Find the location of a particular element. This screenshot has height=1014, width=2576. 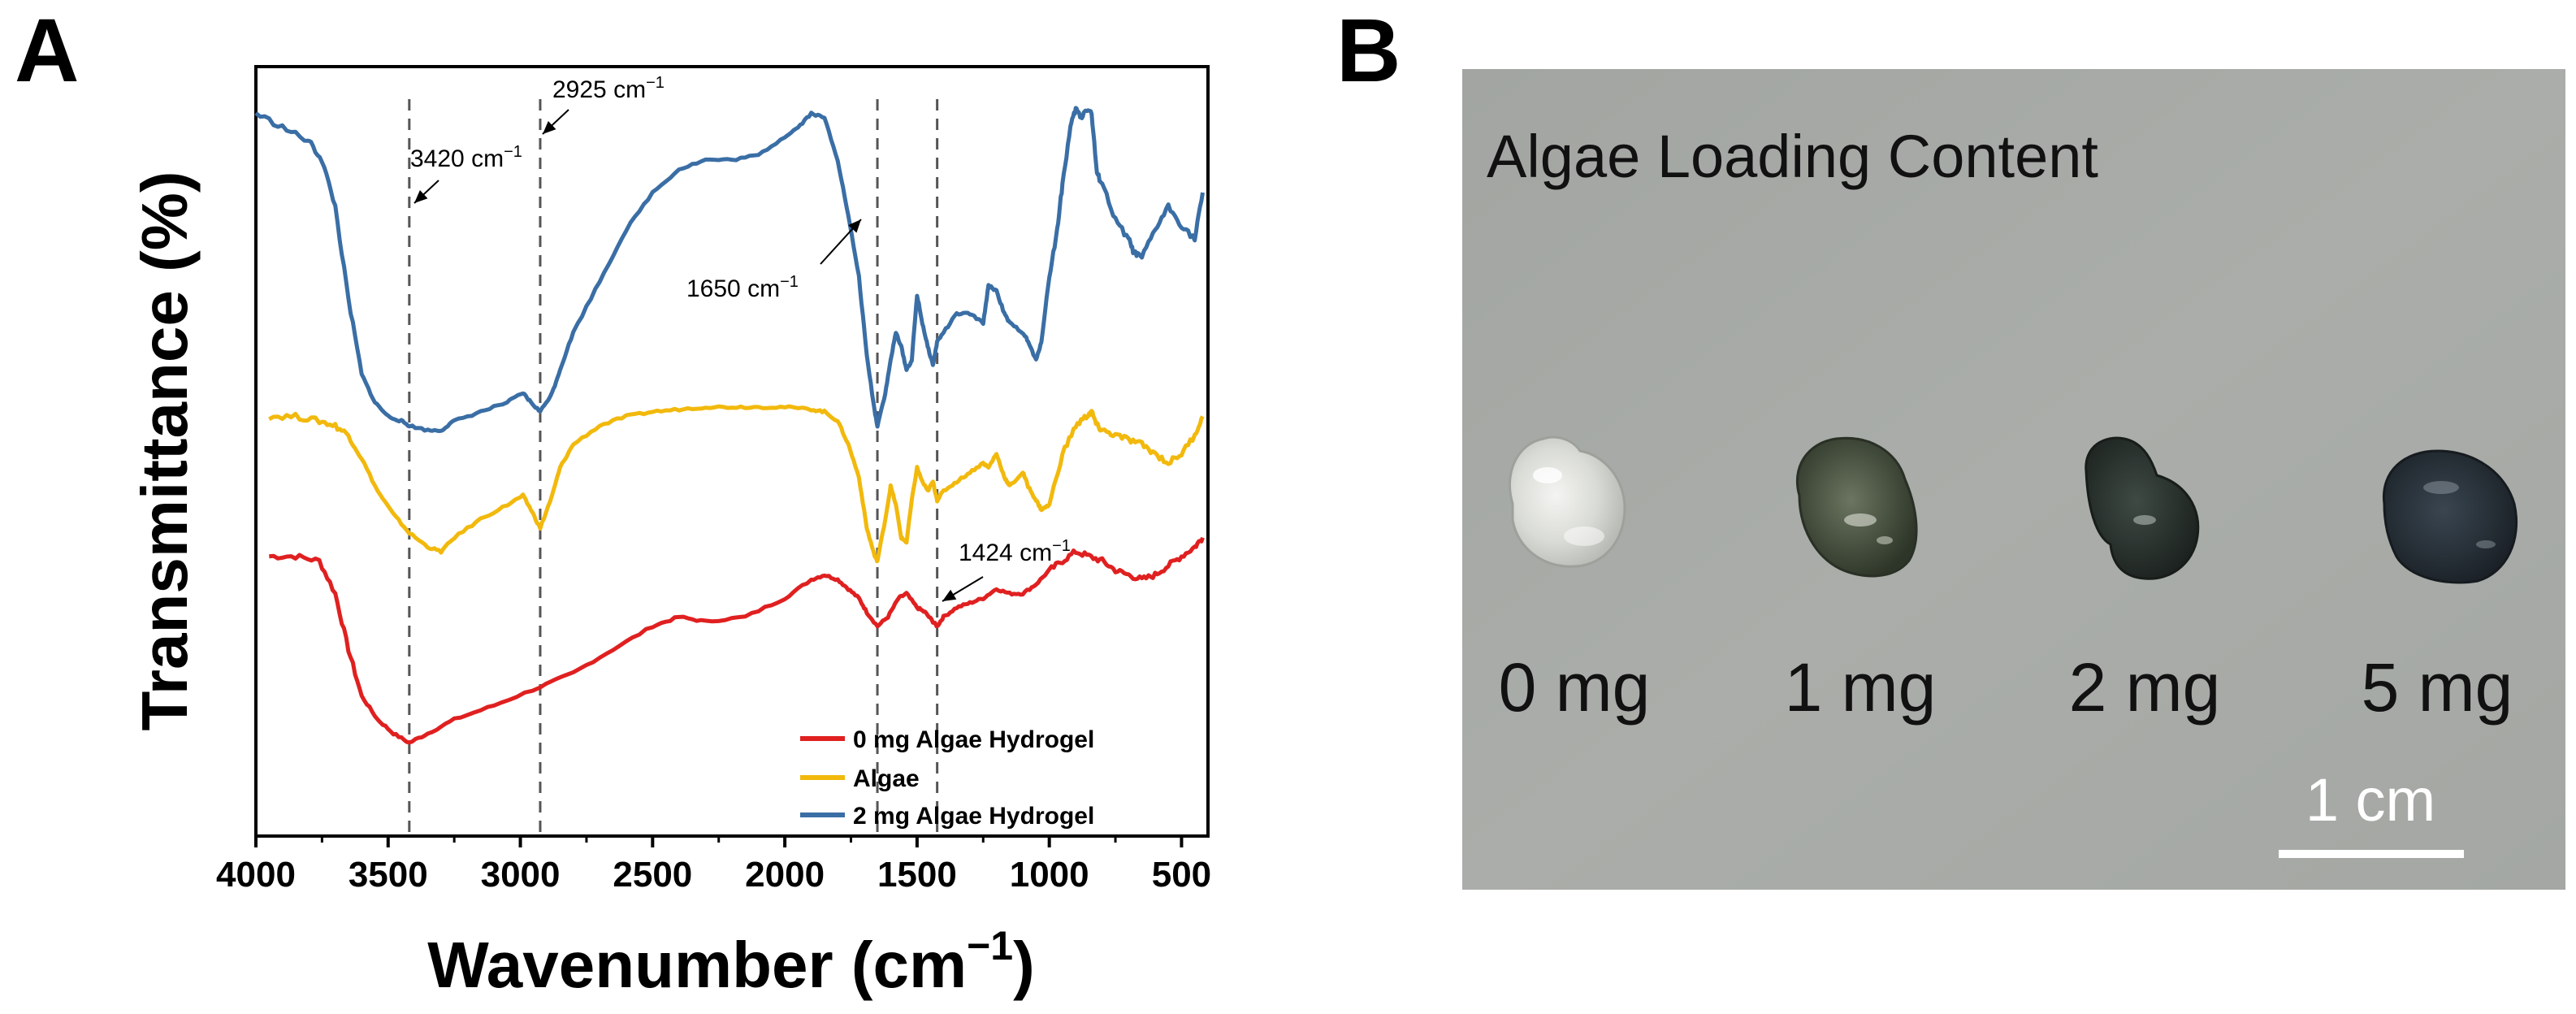

x-axis-title-sup: −1 is located at coordinates (990, 946).